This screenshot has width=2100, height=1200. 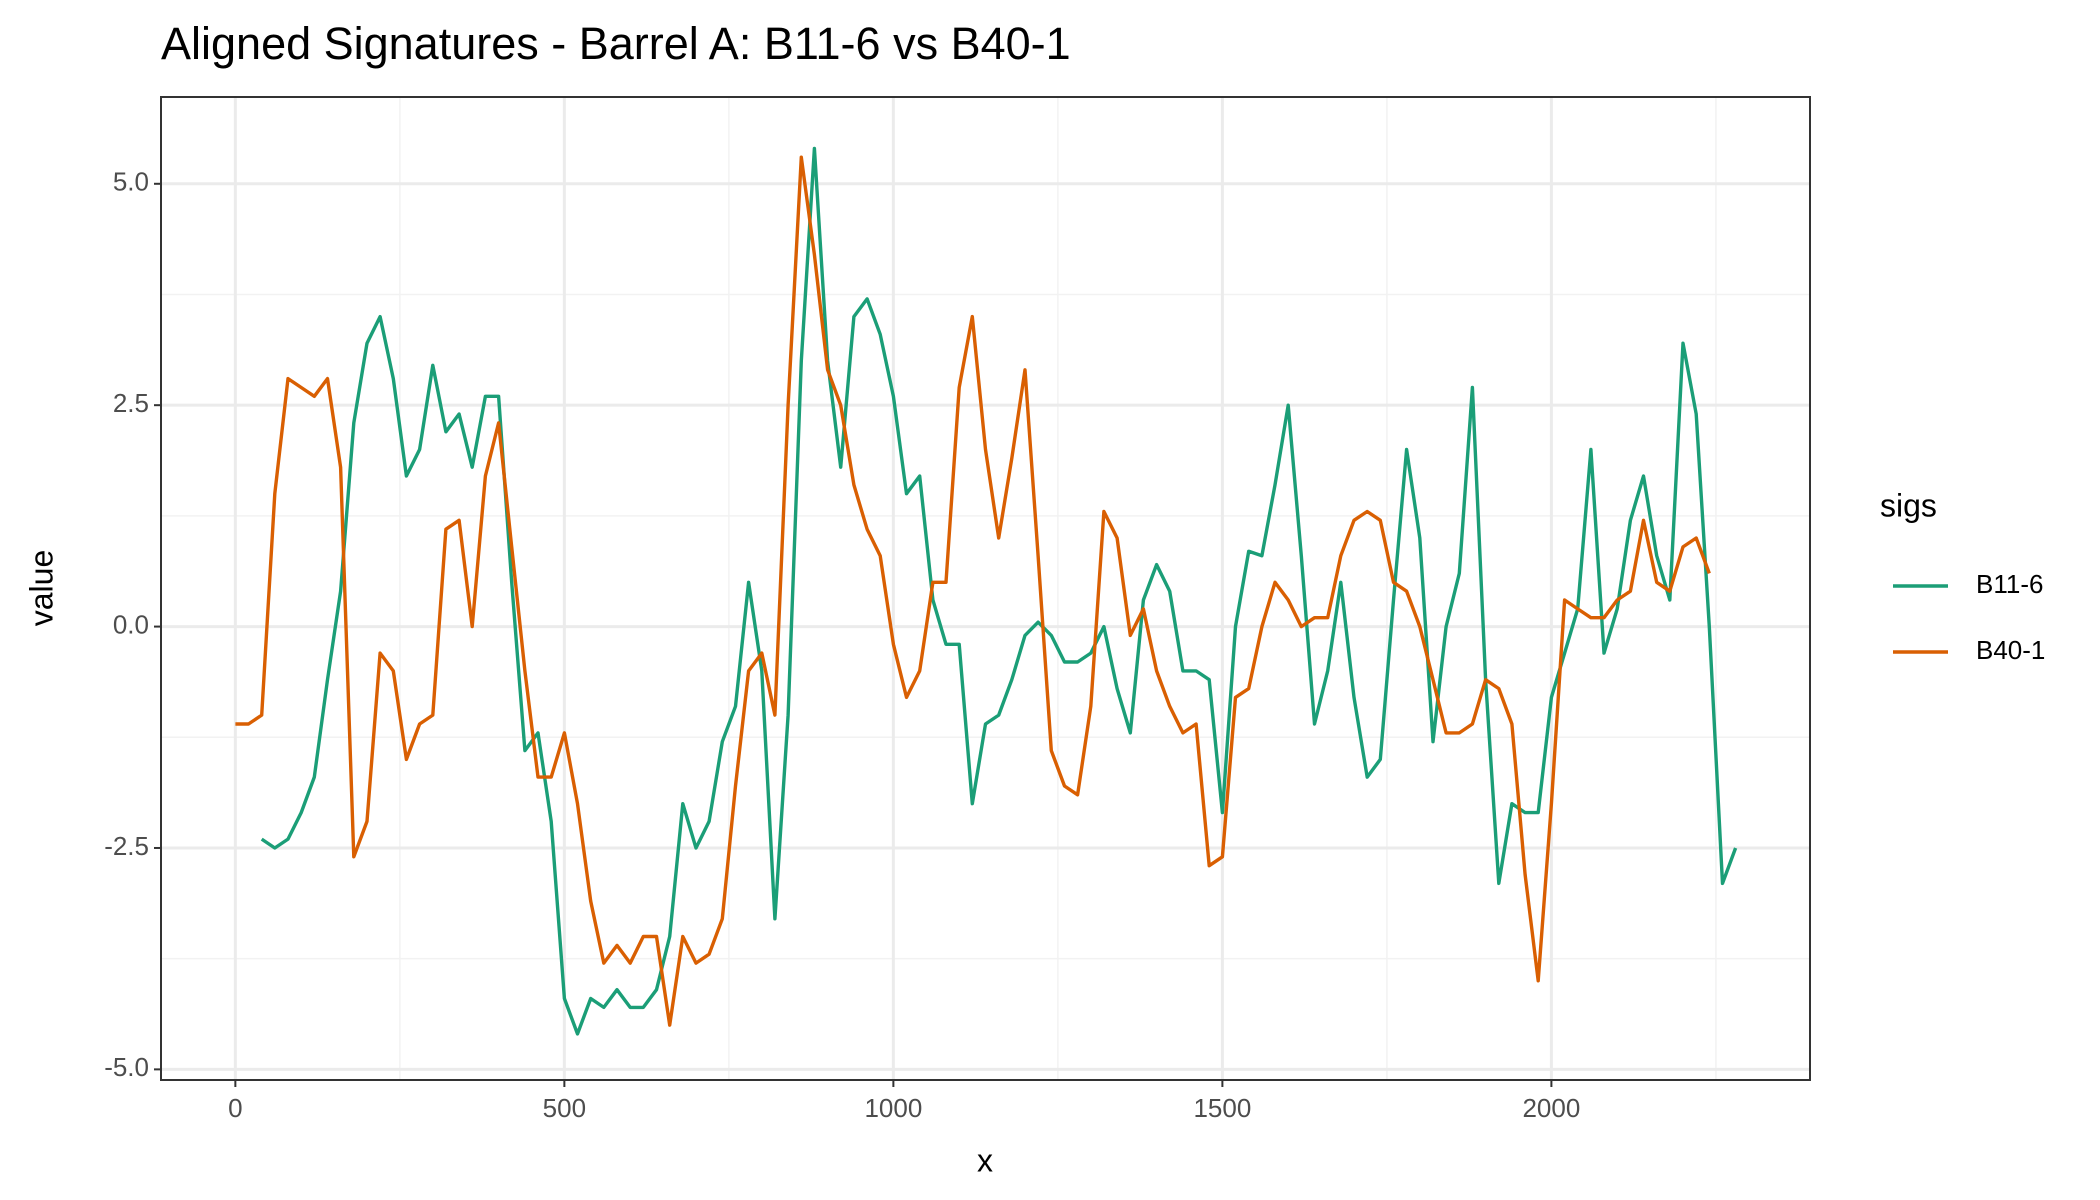 I want to click on x-tick-label: 0, so click(x=235, y=1108).